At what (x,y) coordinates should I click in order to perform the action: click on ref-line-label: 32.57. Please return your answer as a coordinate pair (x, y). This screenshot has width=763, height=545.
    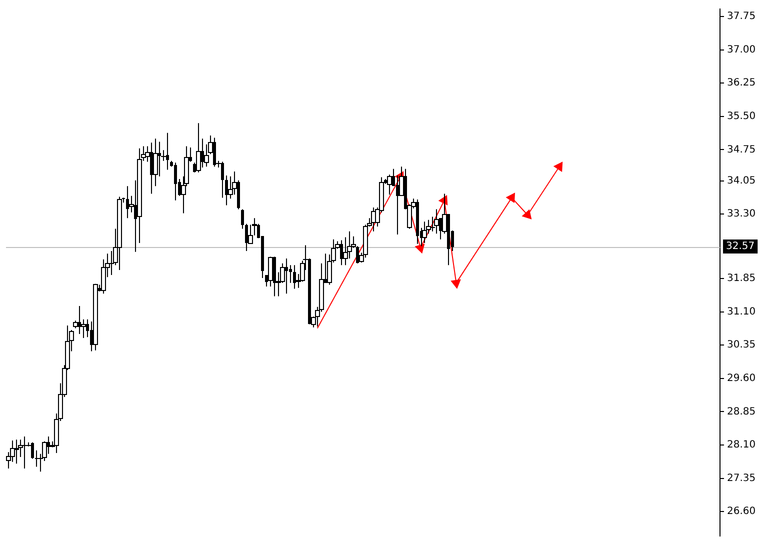
    Looking at the image, I should click on (740, 246).